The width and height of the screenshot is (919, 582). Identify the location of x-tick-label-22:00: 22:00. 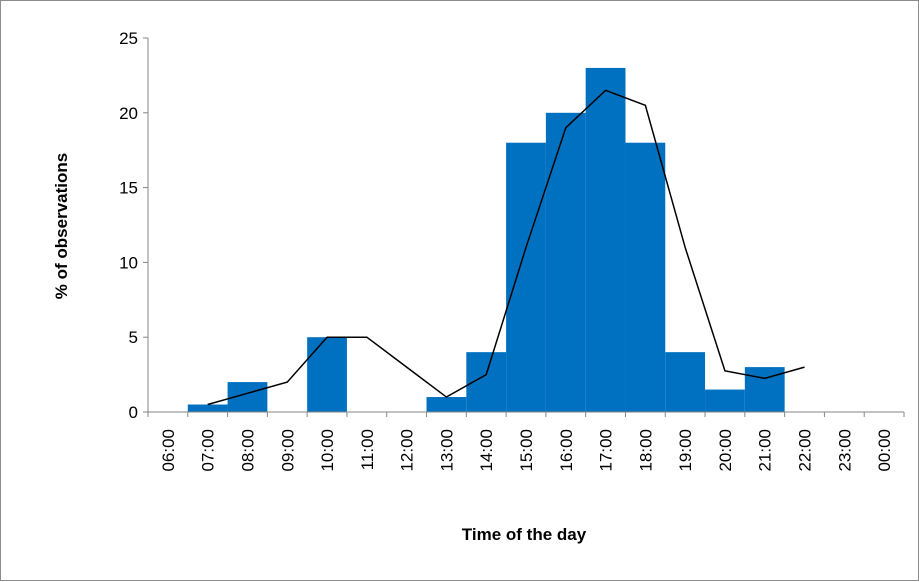
(805, 450).